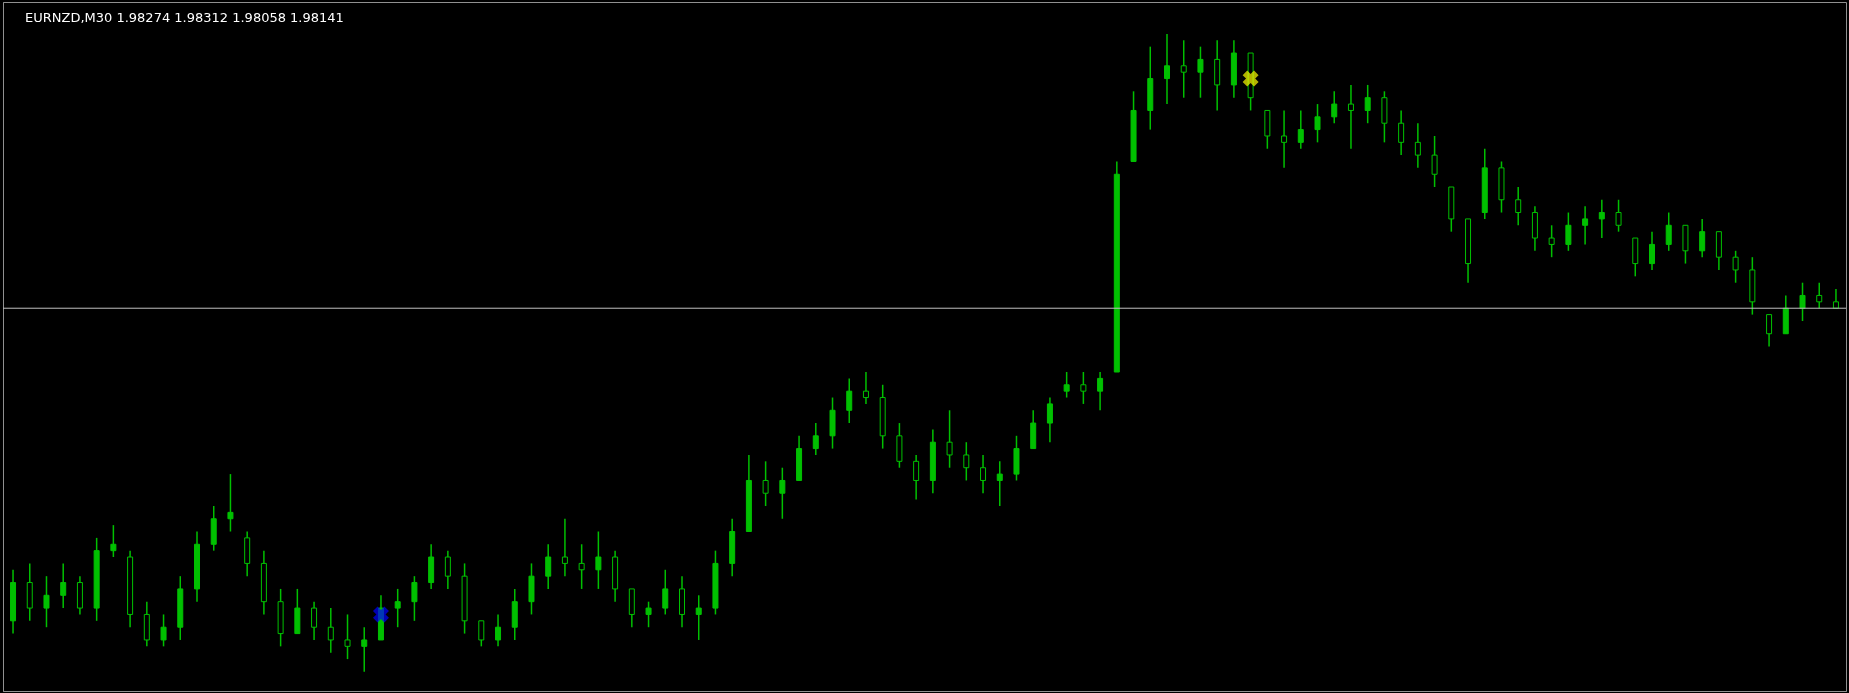 This screenshot has height=693, width=1849. I want to click on chart-title: EURNZD,M30 1.98274 1.98312 1.98058 1.98141, so click(184, 17).